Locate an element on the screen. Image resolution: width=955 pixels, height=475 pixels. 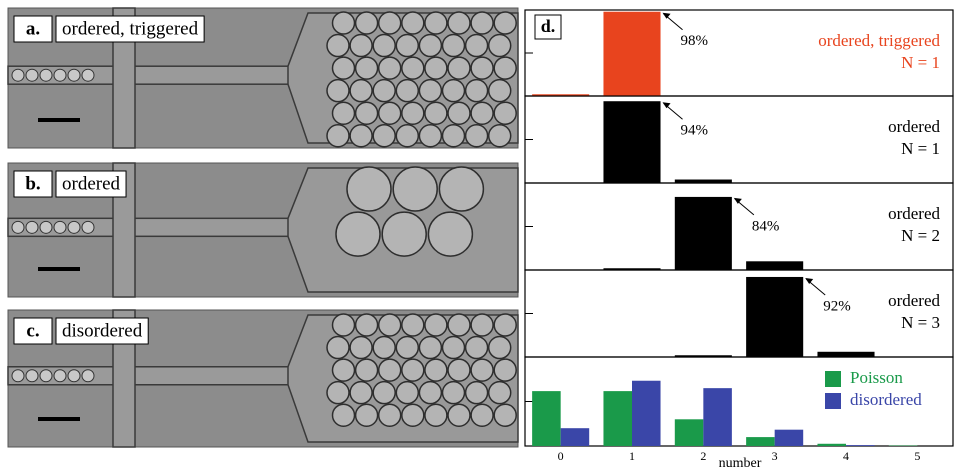
data-label: 94% is located at coordinates (695, 131).